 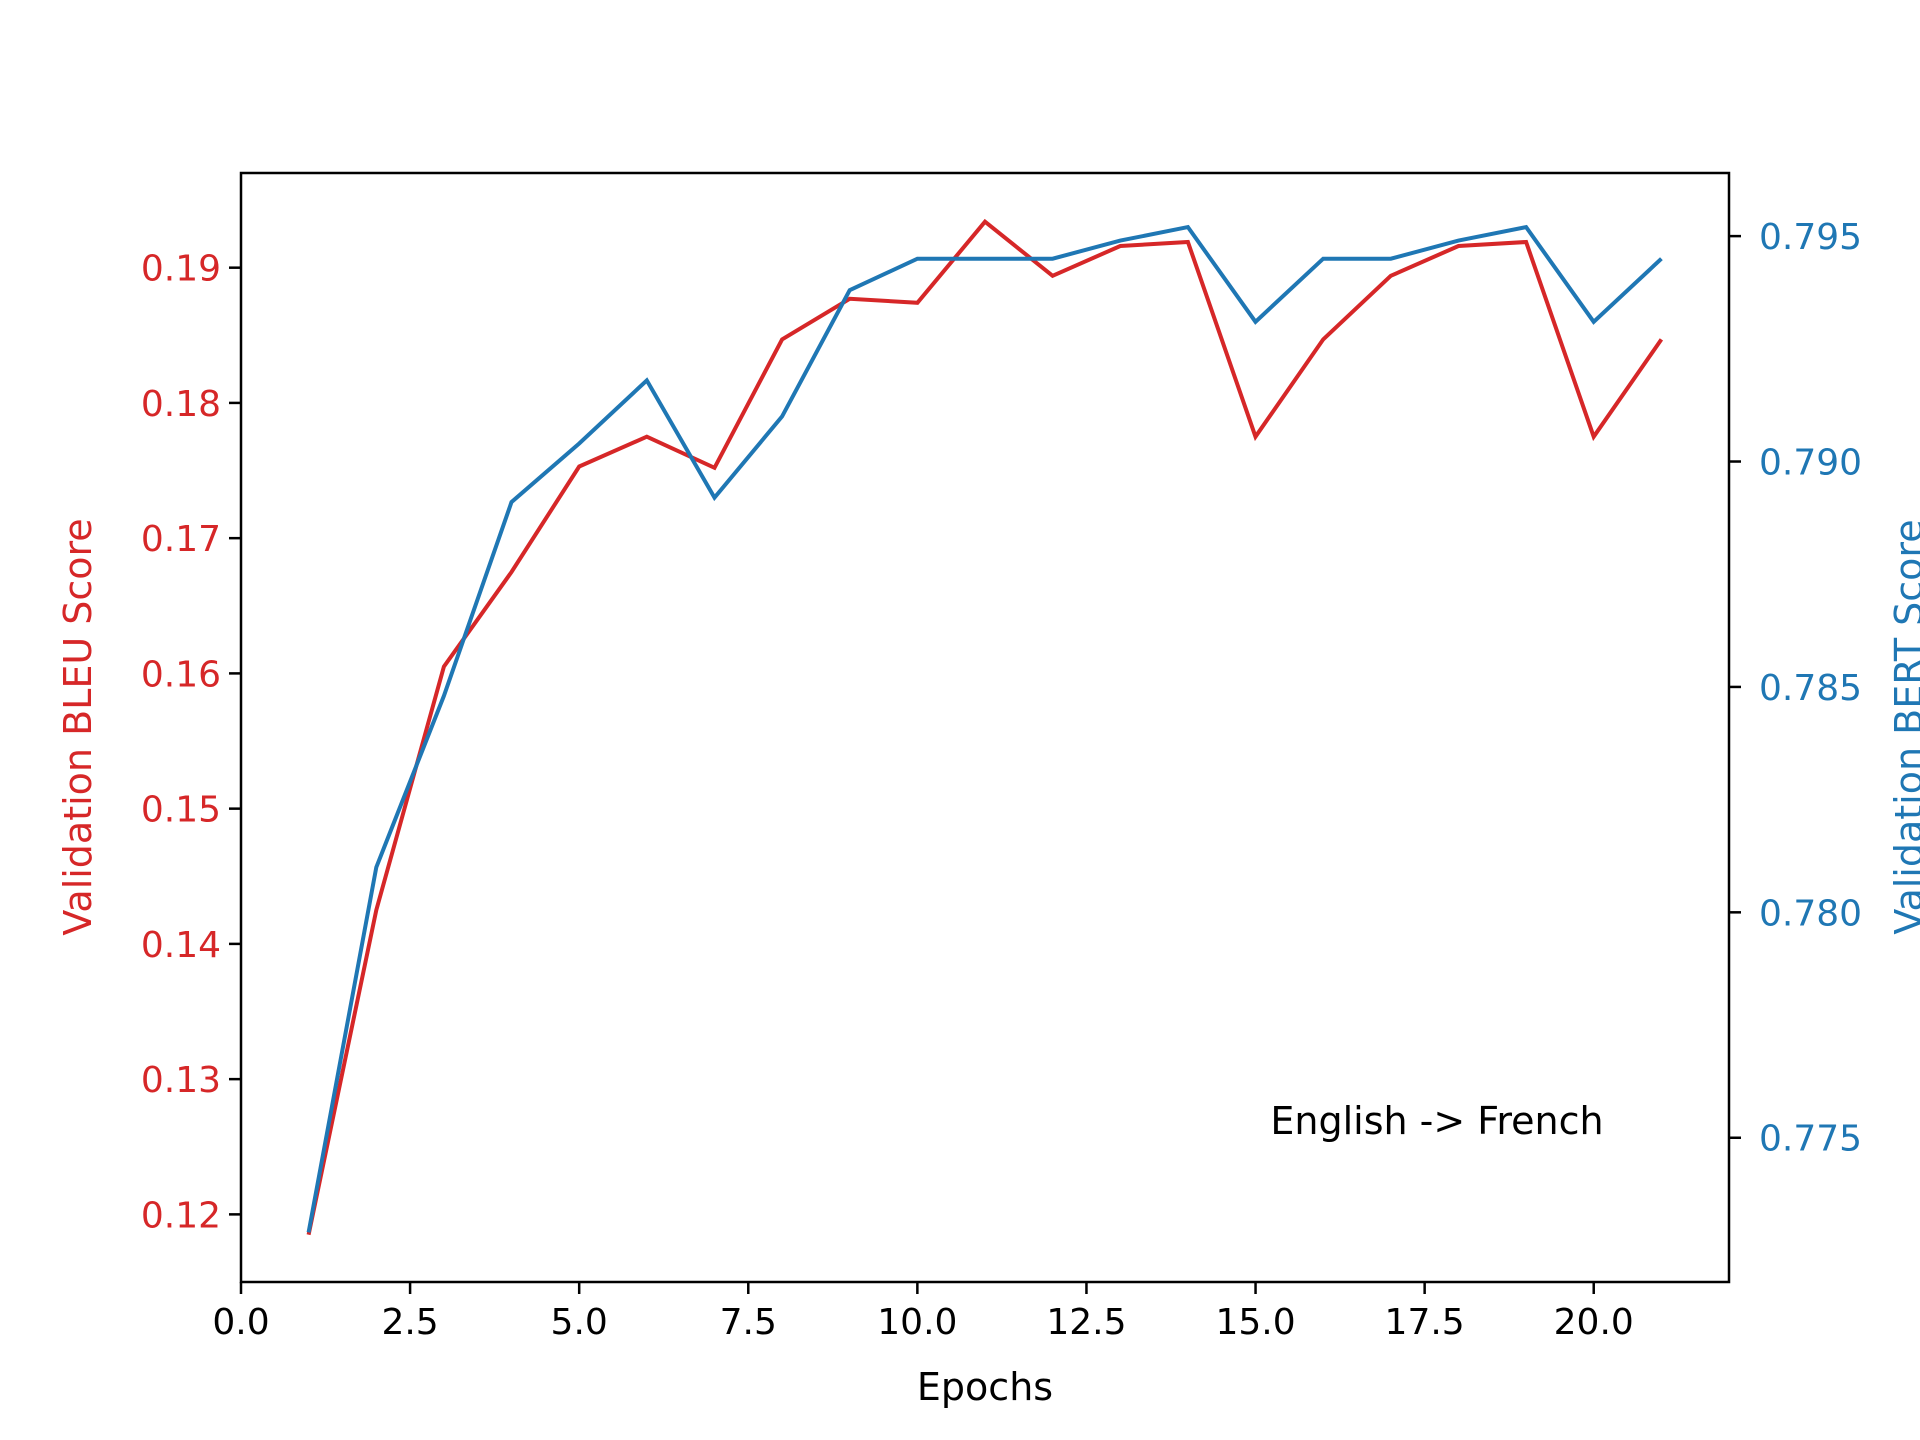 What do you see at coordinates (181, 674) in the screenshot?
I see `y-left-tick-label: 0.16` at bounding box center [181, 674].